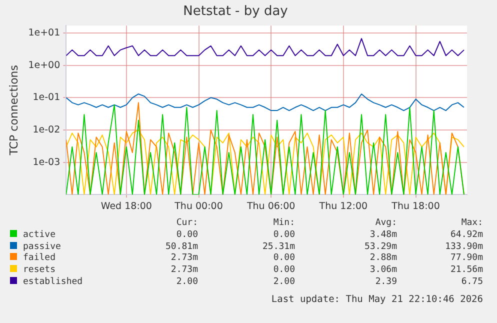 Image resolution: width=497 pixels, height=323 pixels. I want to click on text: 21.56m, so click(466, 271).